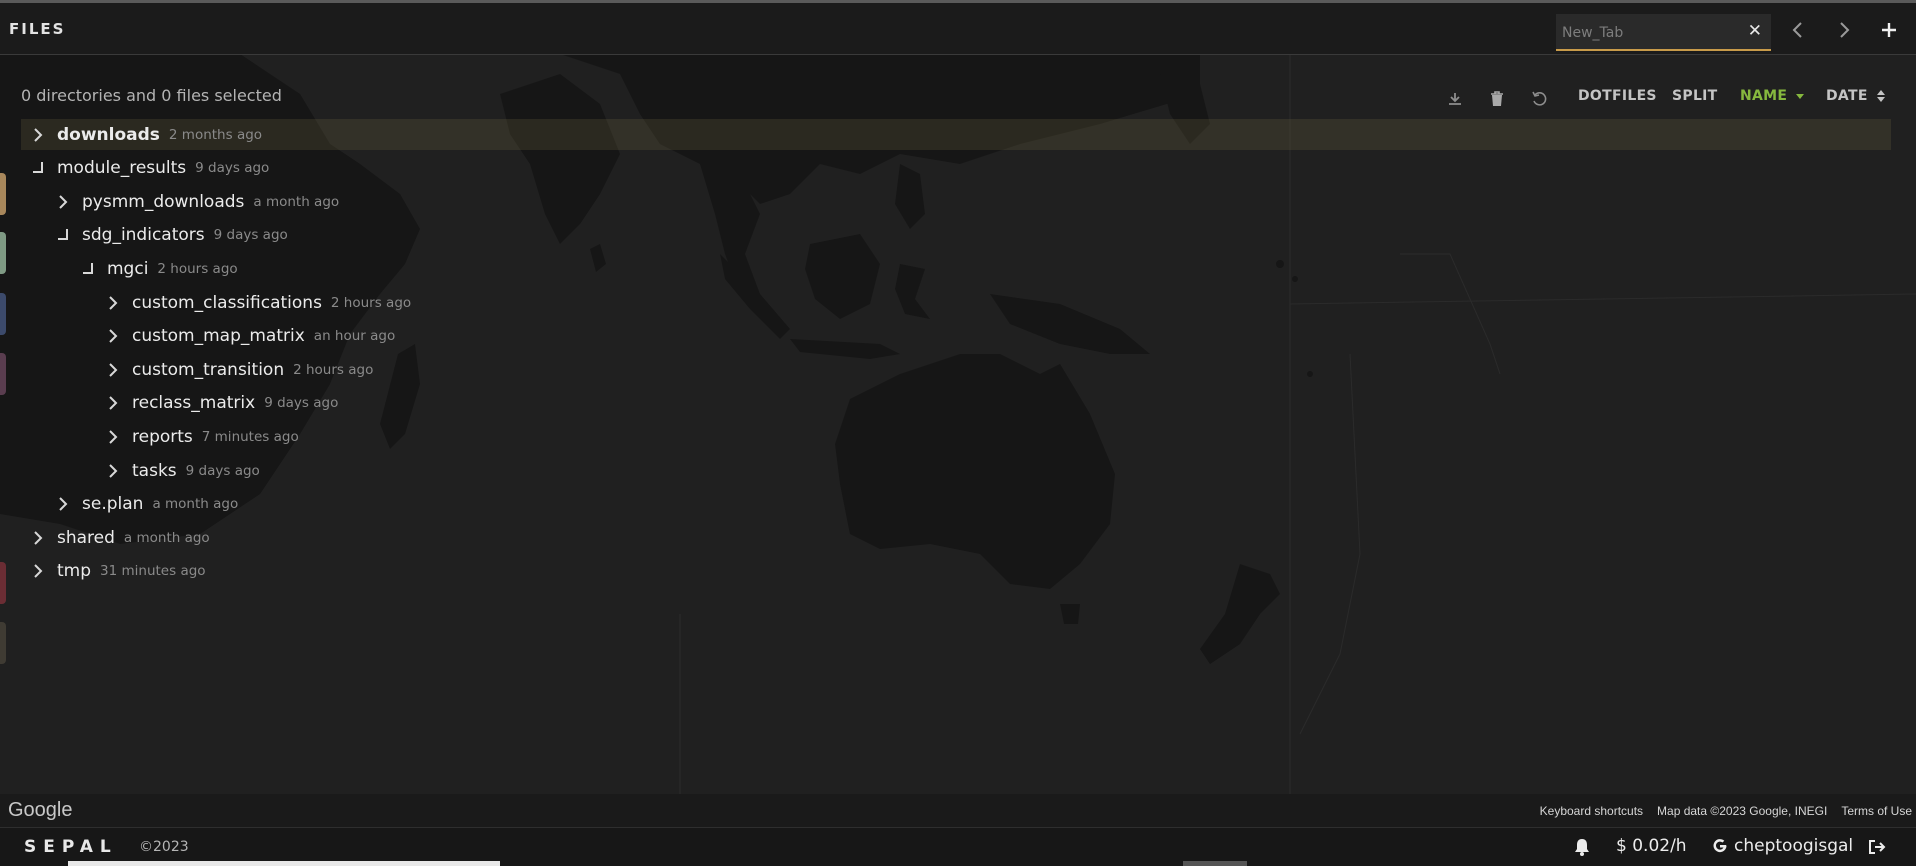 Image resolution: width=1916 pixels, height=866 pixels. What do you see at coordinates (956, 470) in the screenshot?
I see `tree-row-tasks: tasks 9 days ago` at bounding box center [956, 470].